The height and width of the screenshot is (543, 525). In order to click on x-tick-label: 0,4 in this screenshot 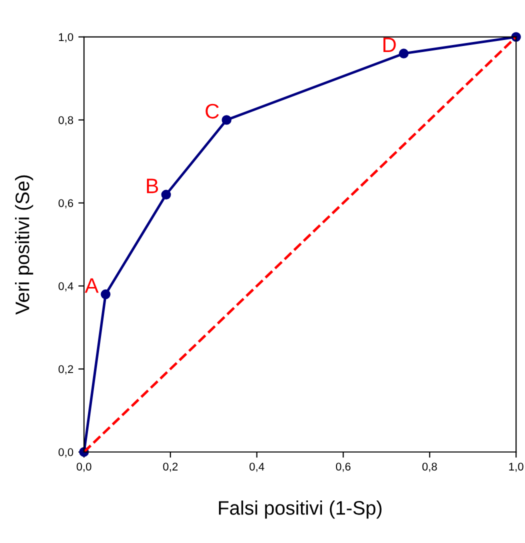, I will do `click(257, 467)`.